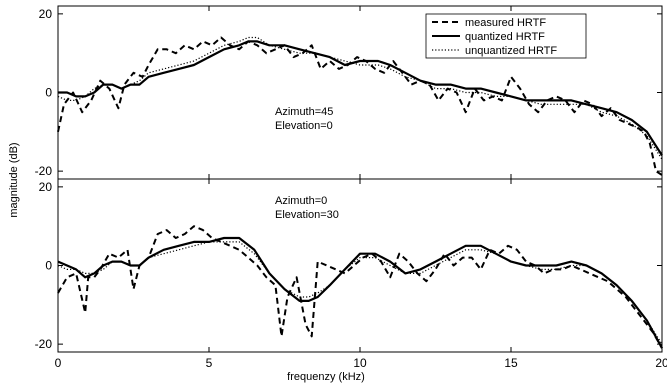 This screenshot has height=385, width=667. I want to click on top-annotation-elevation: Elevation=0, so click(304, 126).